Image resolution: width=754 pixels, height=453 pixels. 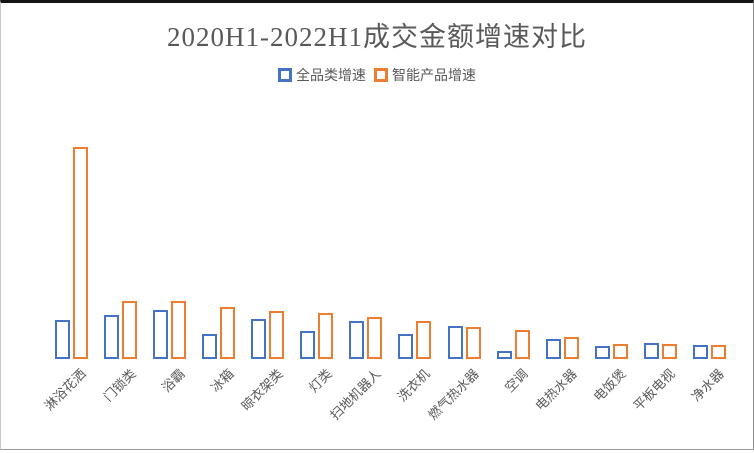 What do you see at coordinates (119, 385) in the screenshot?
I see `x-axis-label-2: 门锁类` at bounding box center [119, 385].